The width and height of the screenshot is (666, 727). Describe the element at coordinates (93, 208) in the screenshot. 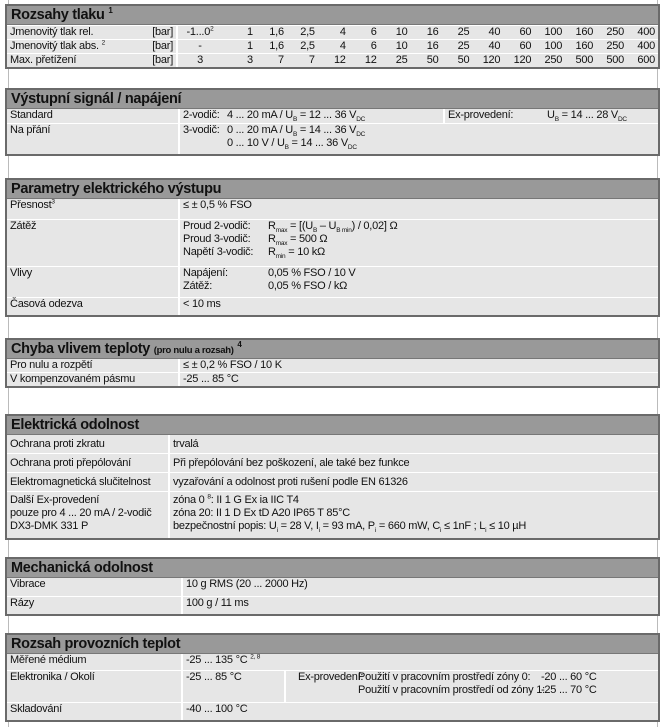

I see `row-label: Přesnost3` at that location.